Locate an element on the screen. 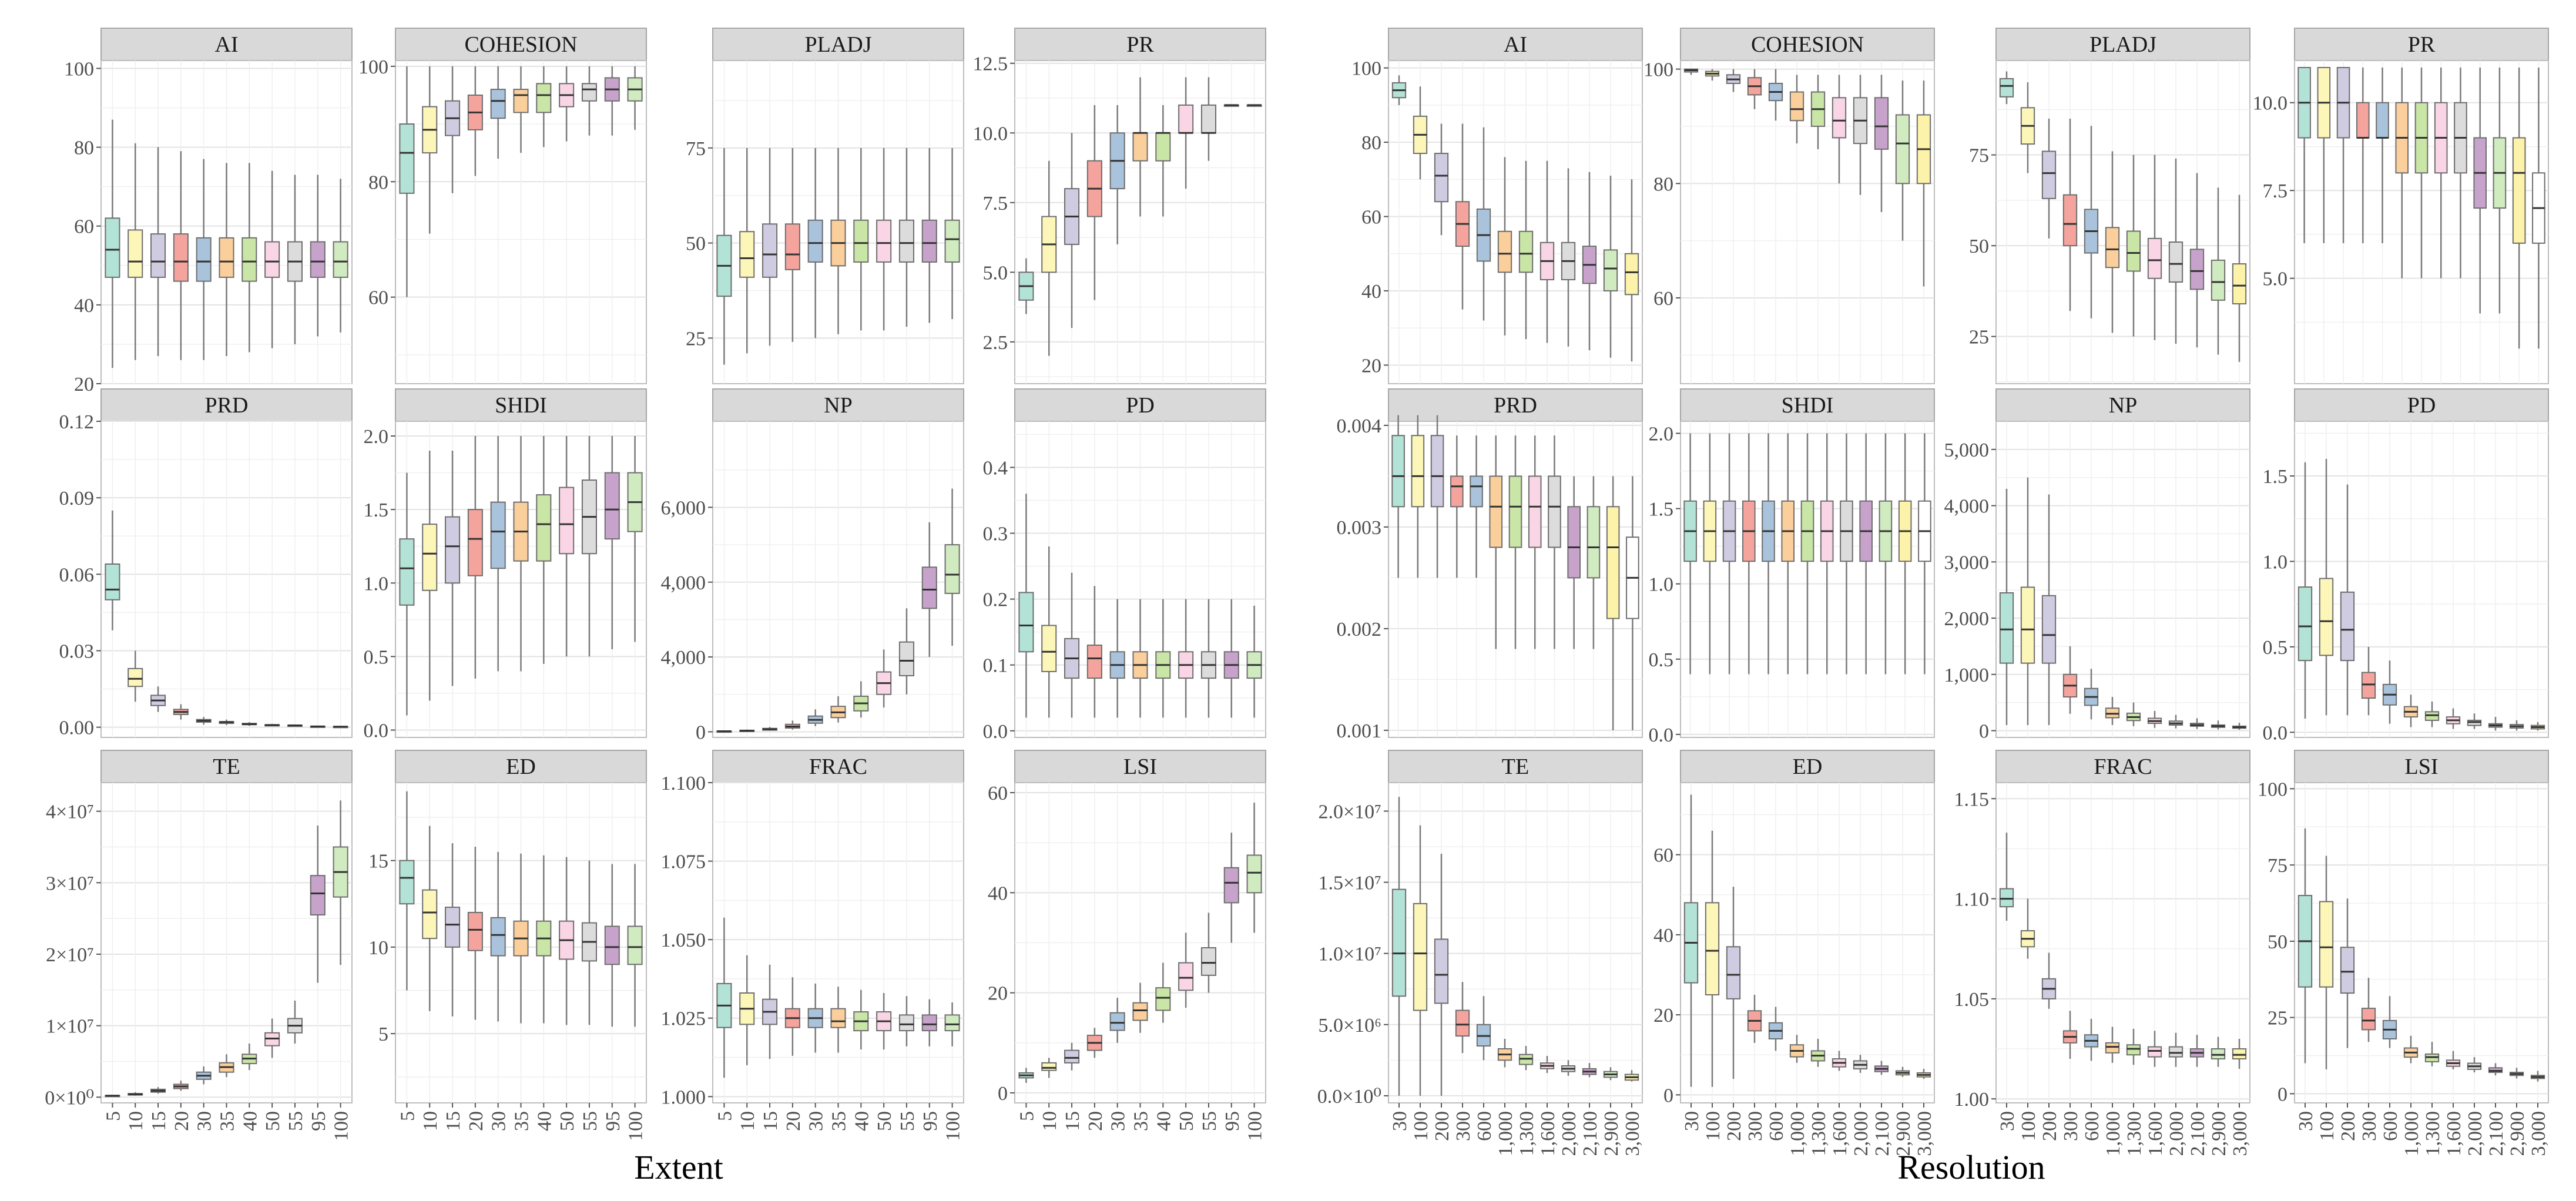  x-tick-label: 95 is located at coordinates (319, 1121).